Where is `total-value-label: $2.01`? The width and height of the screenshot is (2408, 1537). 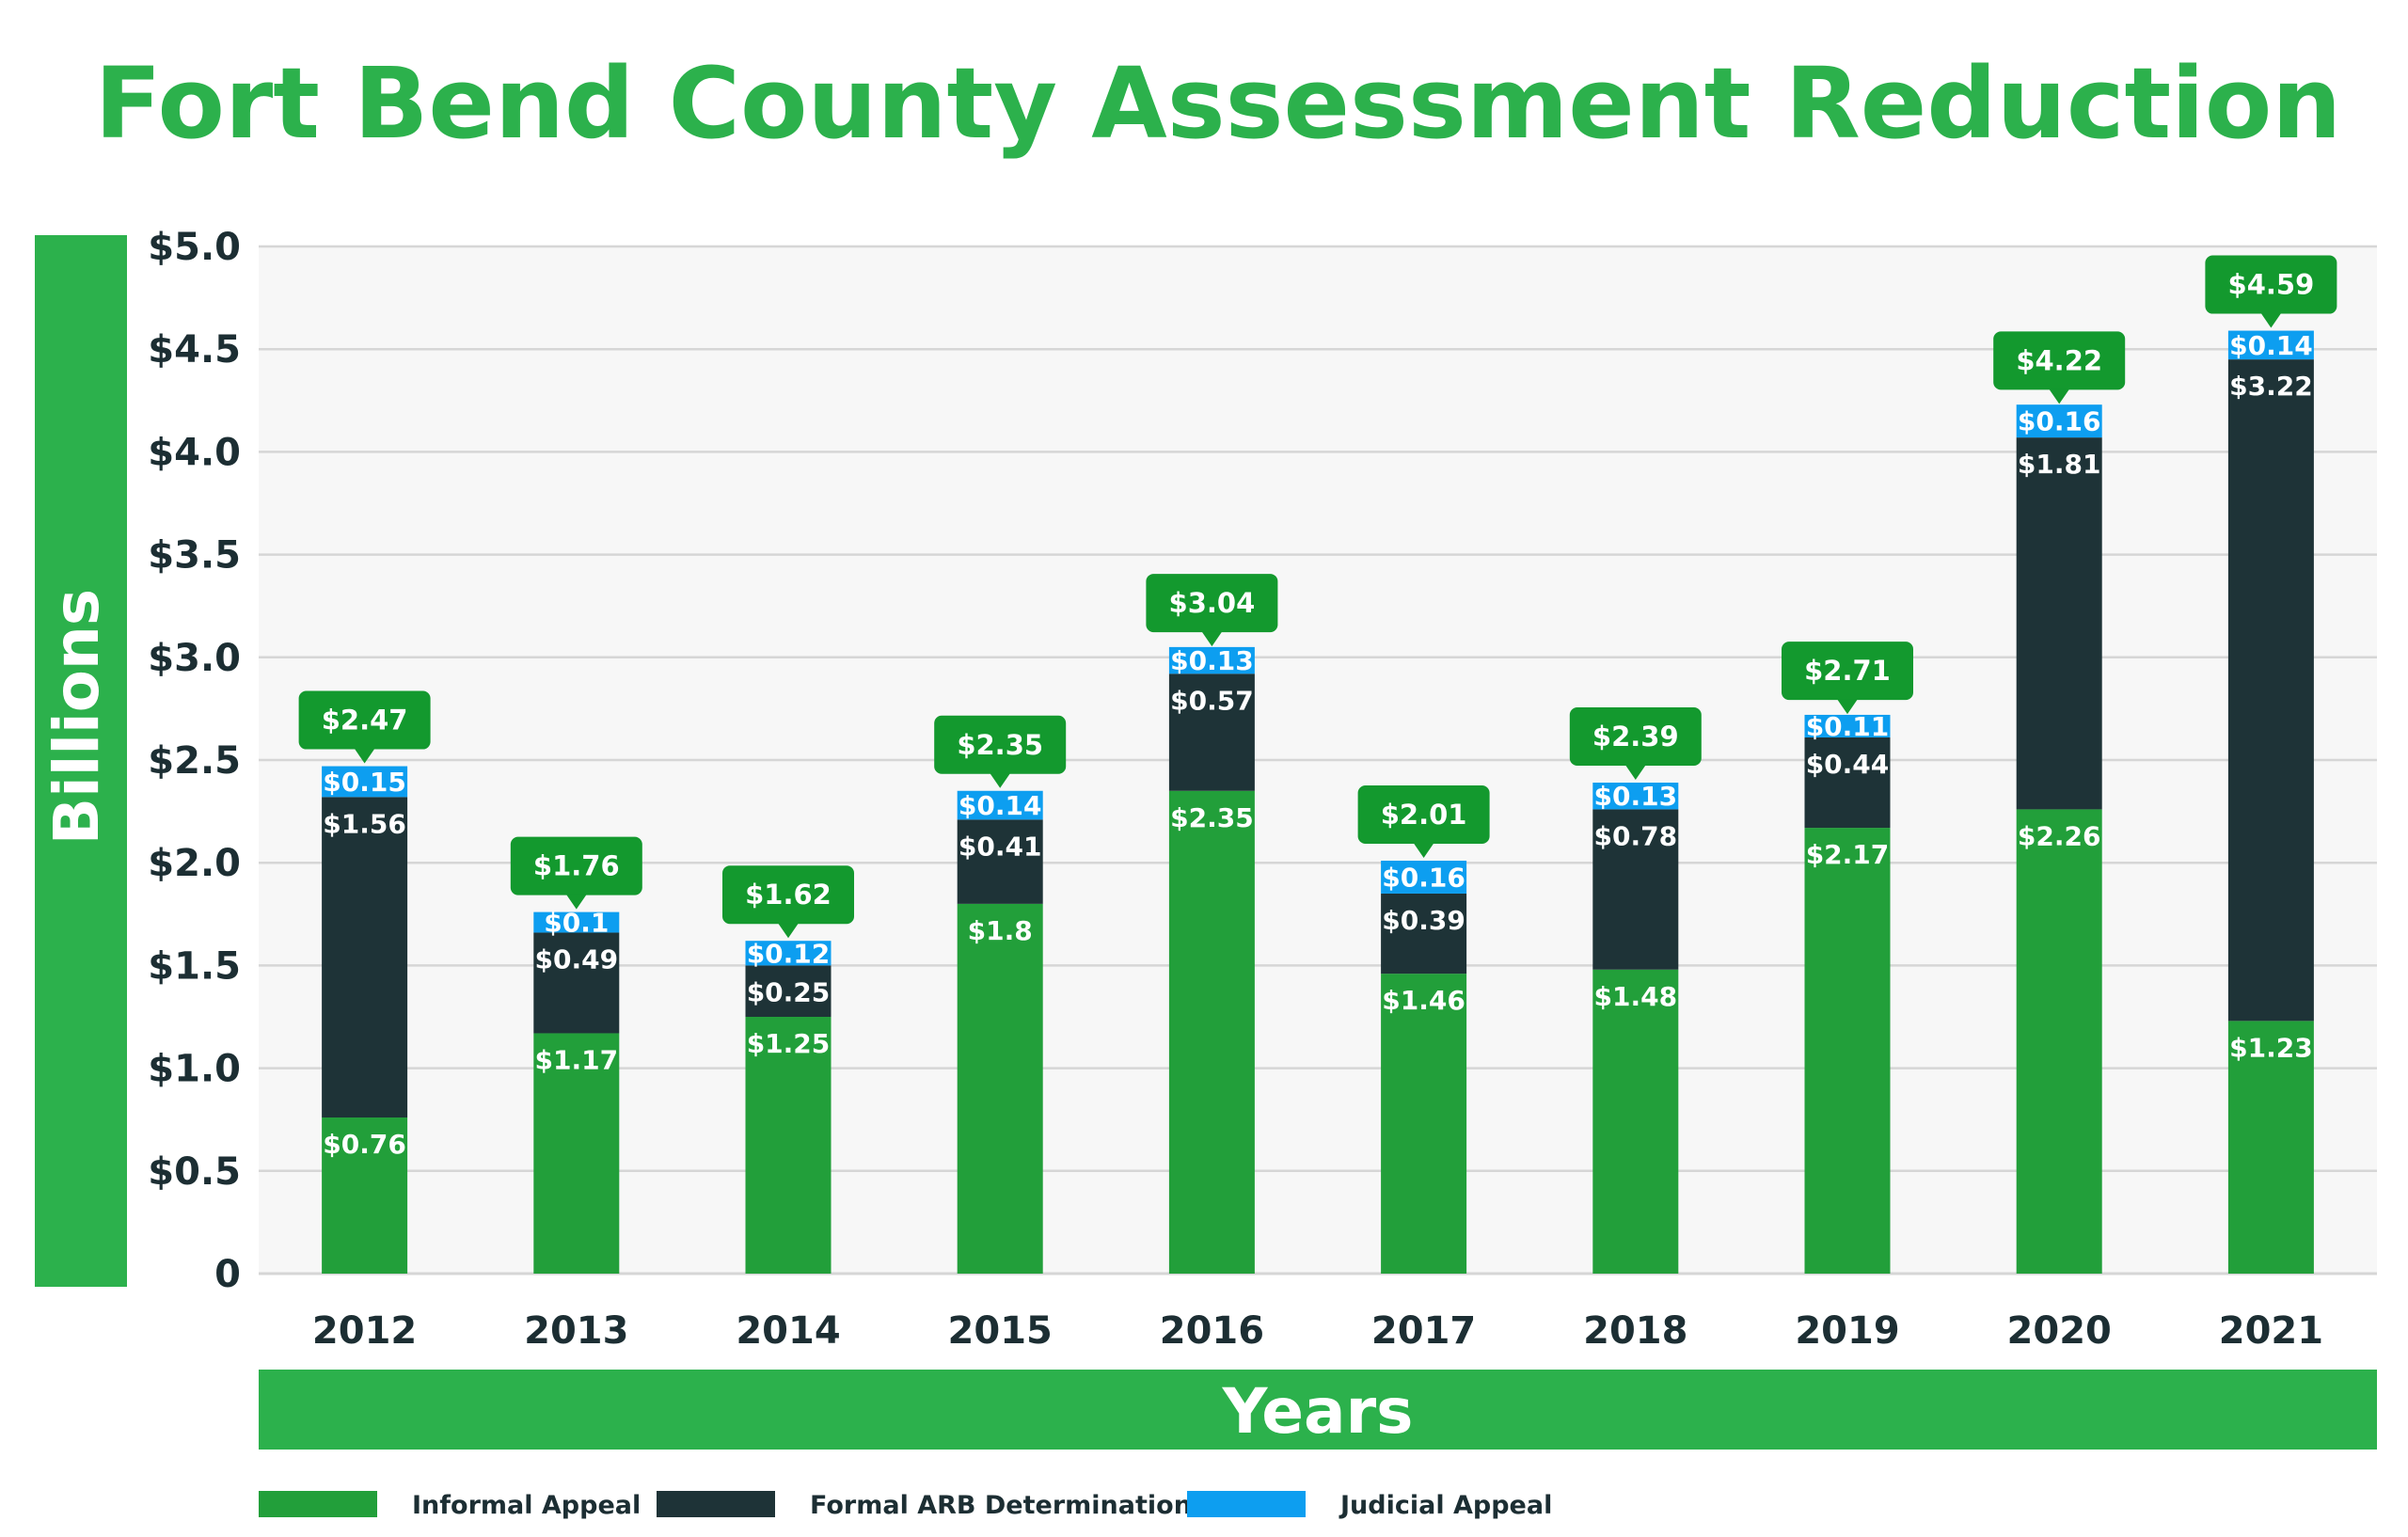
total-value-label: $2.01 is located at coordinates (1424, 815).